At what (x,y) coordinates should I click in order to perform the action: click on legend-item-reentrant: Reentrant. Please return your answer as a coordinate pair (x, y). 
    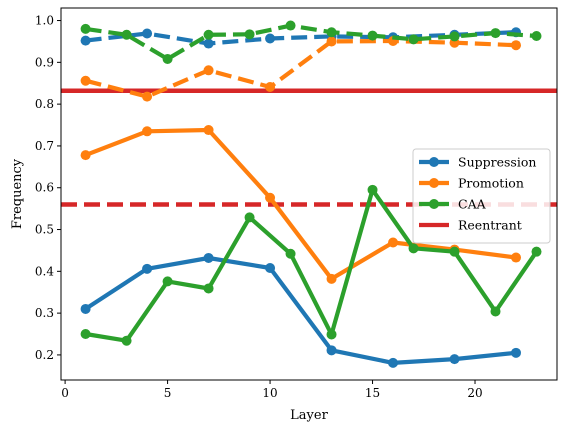
    Looking at the image, I should click on (470, 225).